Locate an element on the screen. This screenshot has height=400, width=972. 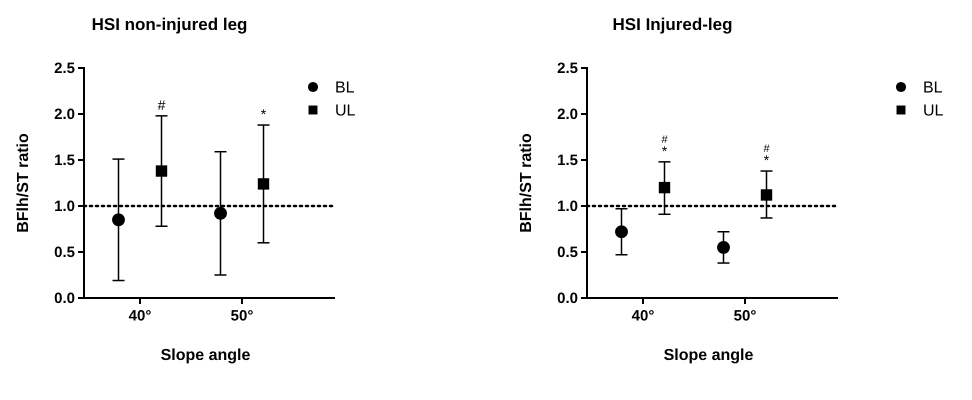
annotation: * is located at coordinates (263, 114).